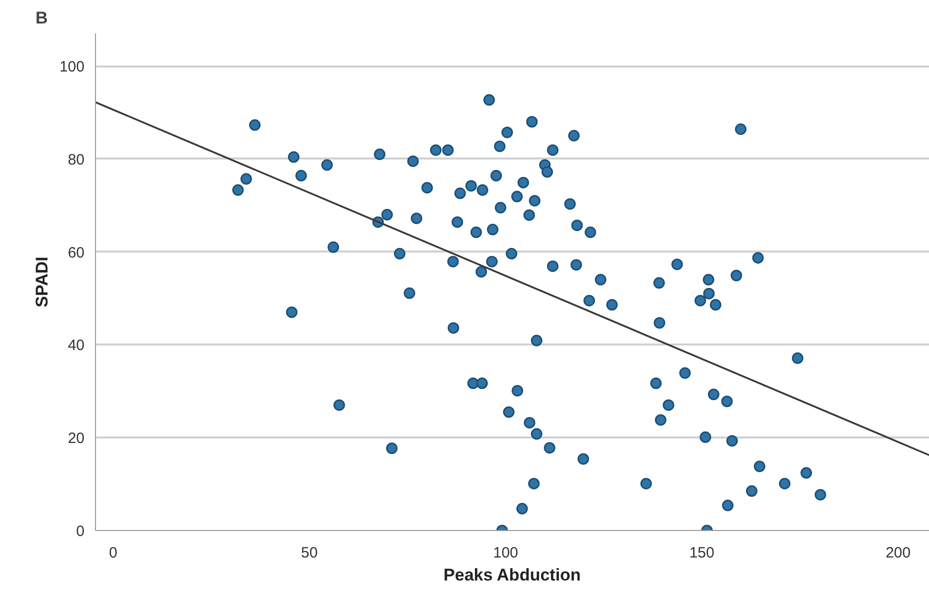 The height and width of the screenshot is (598, 929). Describe the element at coordinates (512, 575) in the screenshot. I see `x-axis-title: Peaks Abduction` at that location.